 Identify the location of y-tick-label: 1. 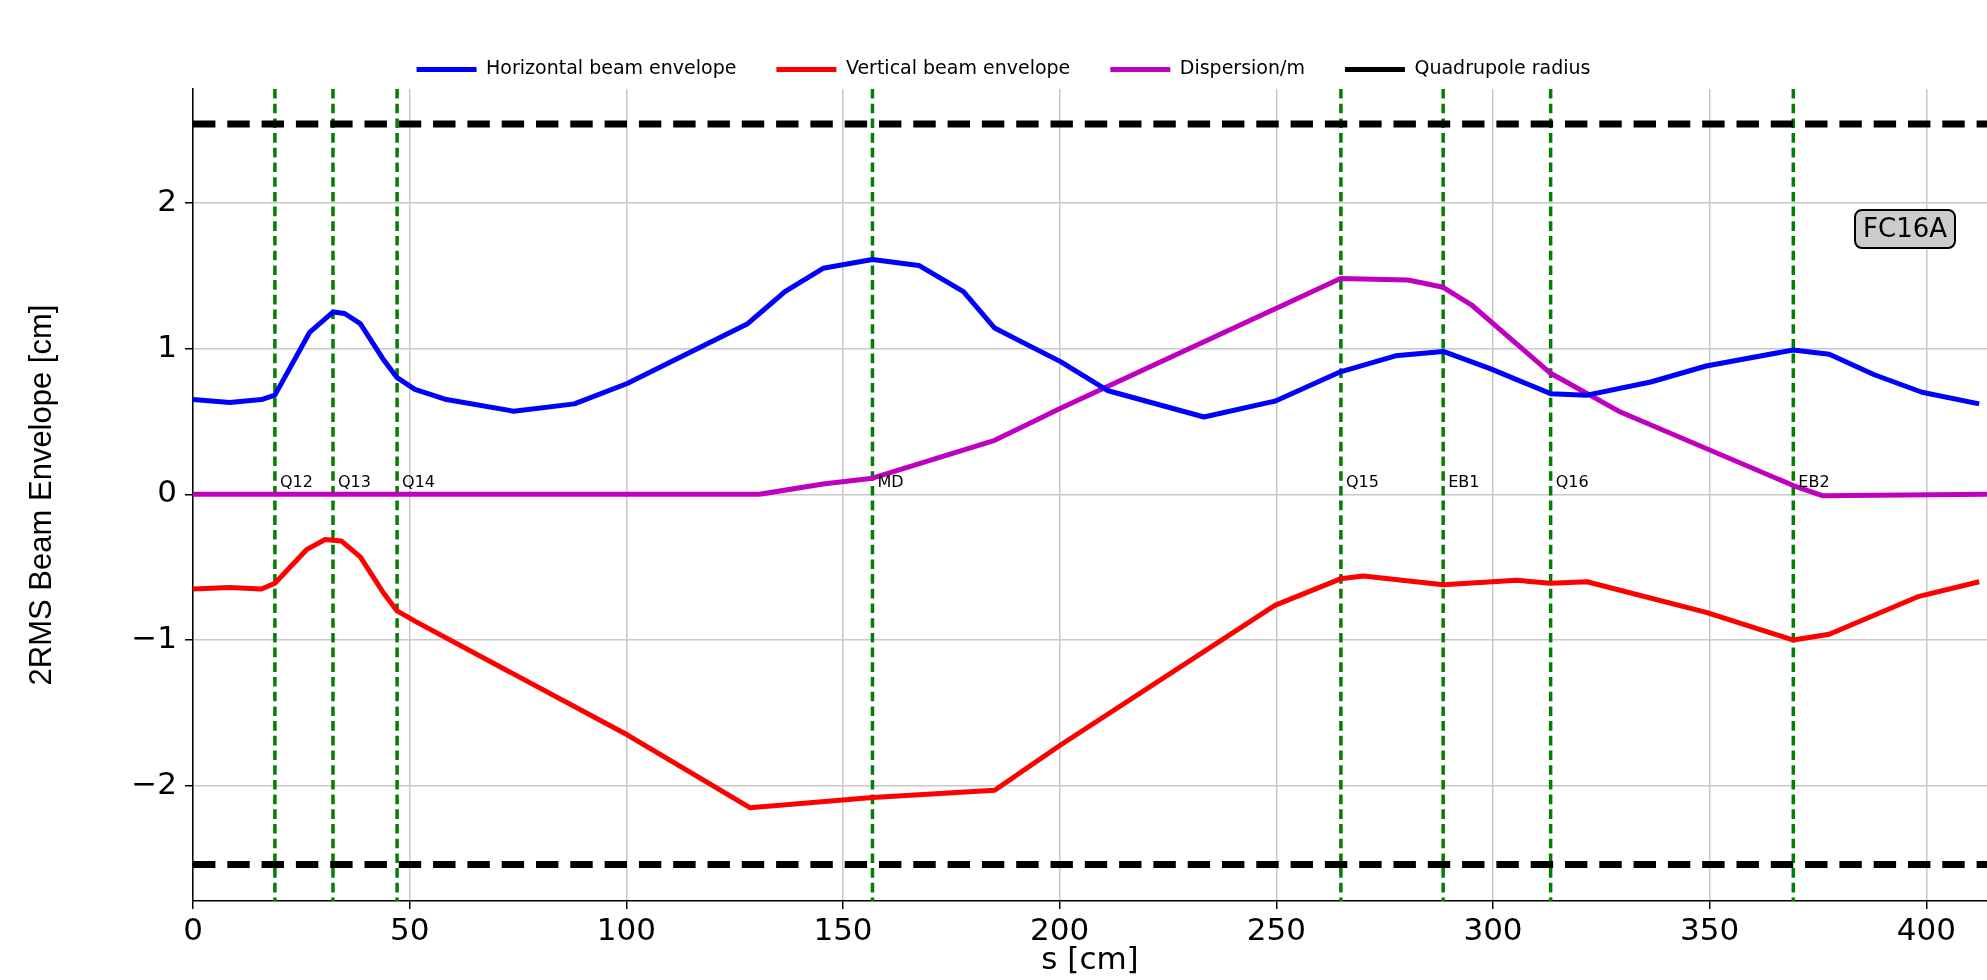
(167, 345).